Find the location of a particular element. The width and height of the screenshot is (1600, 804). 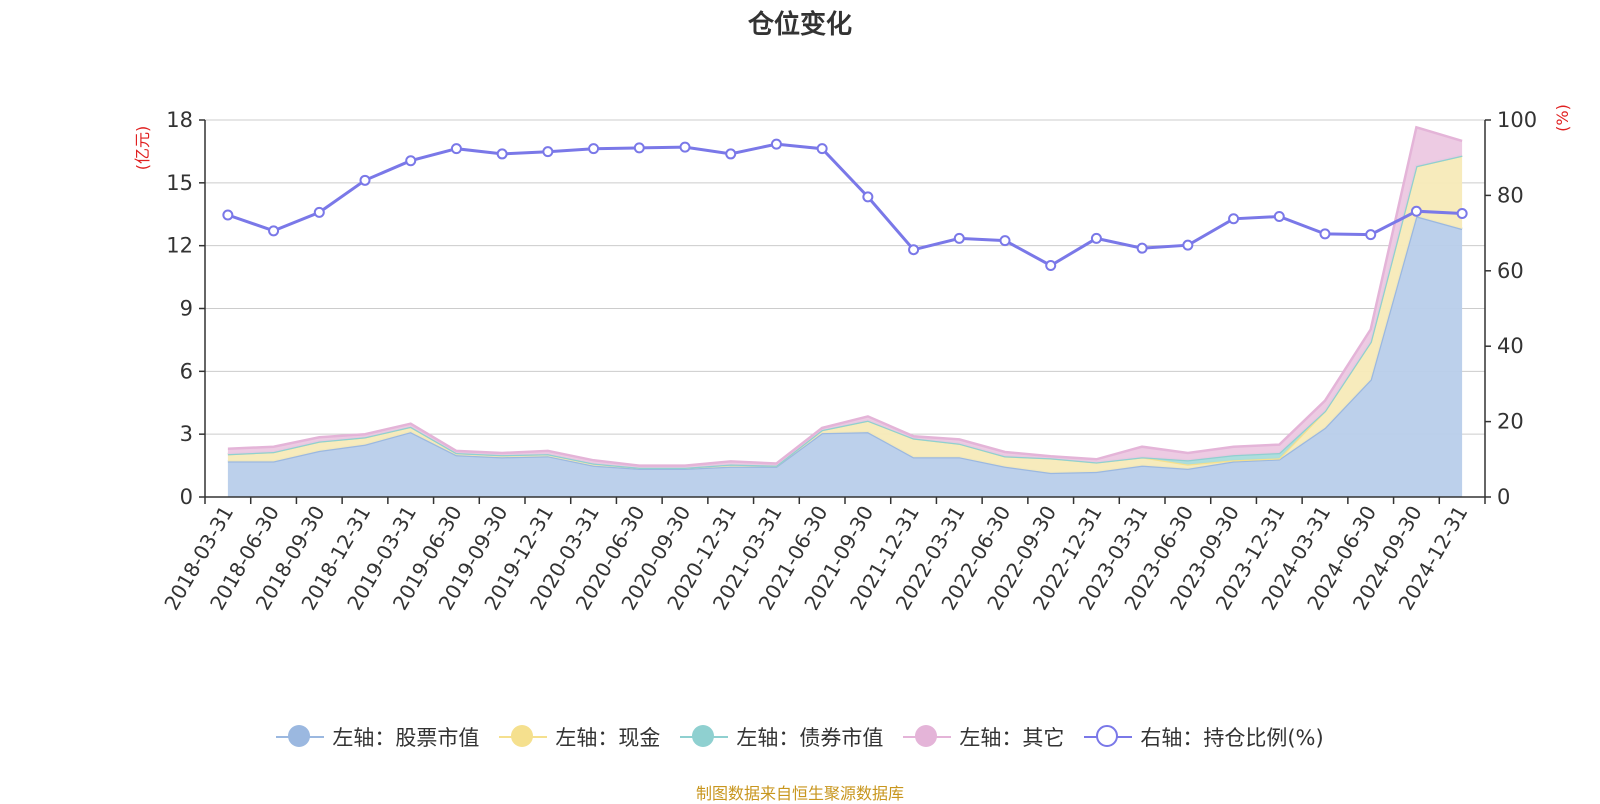

legend-item: 右轴：持仓比例(%) is located at coordinates (1204, 737).